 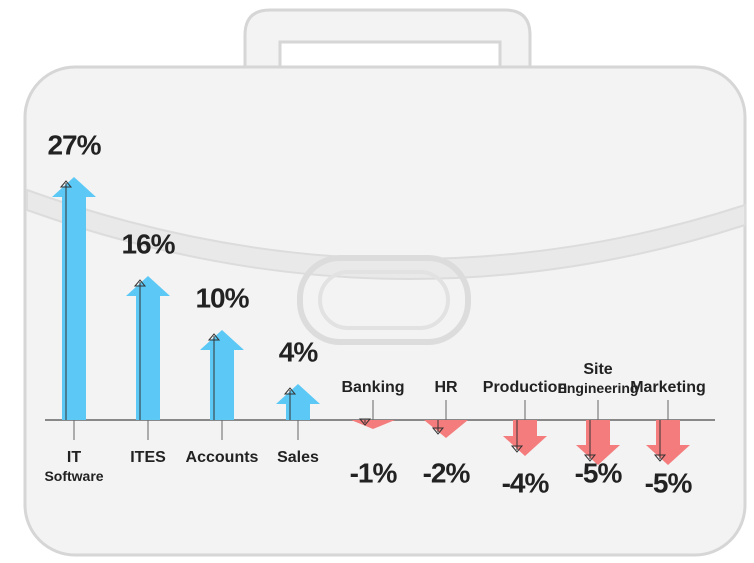 What do you see at coordinates (526, 482) in the screenshot?
I see `value-label: -4%` at bounding box center [526, 482].